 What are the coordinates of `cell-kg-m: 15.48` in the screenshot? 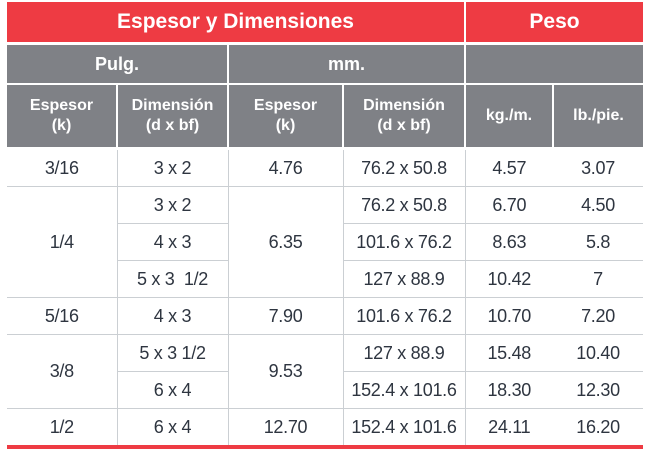 It's located at (509, 353).